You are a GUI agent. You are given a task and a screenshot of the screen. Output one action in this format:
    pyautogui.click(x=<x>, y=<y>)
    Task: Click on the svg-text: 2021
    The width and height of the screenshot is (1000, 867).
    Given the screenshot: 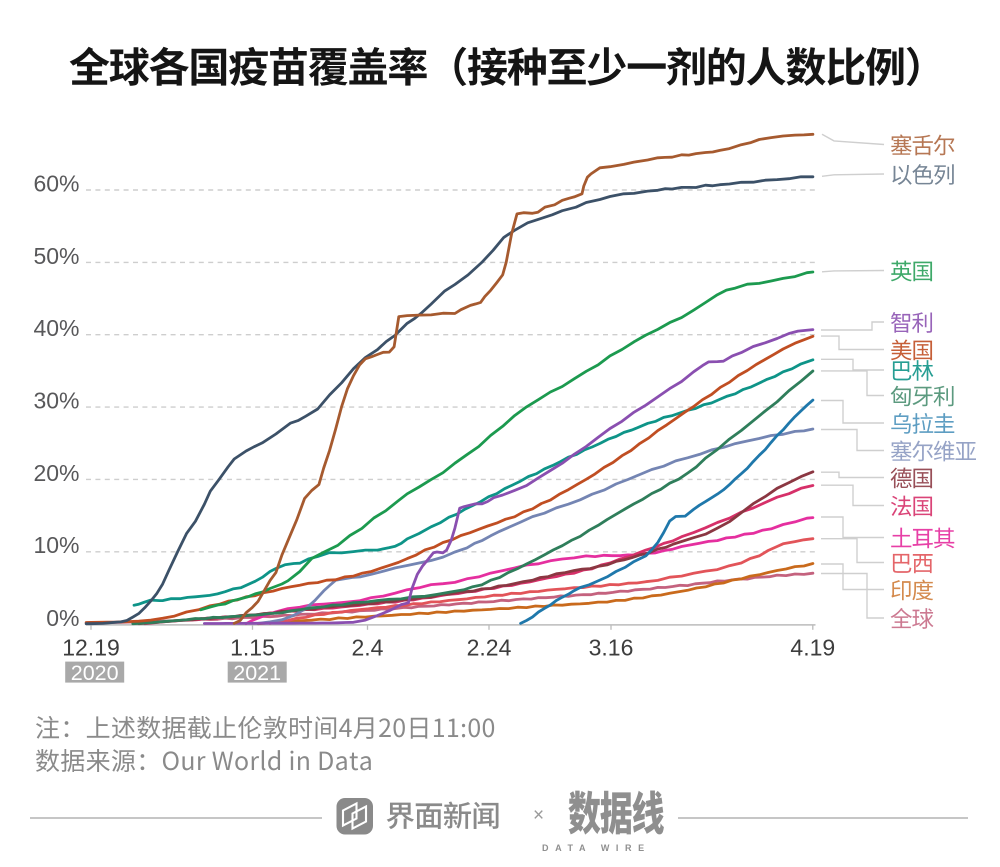 What is the action you would take?
    pyautogui.click(x=257, y=673)
    